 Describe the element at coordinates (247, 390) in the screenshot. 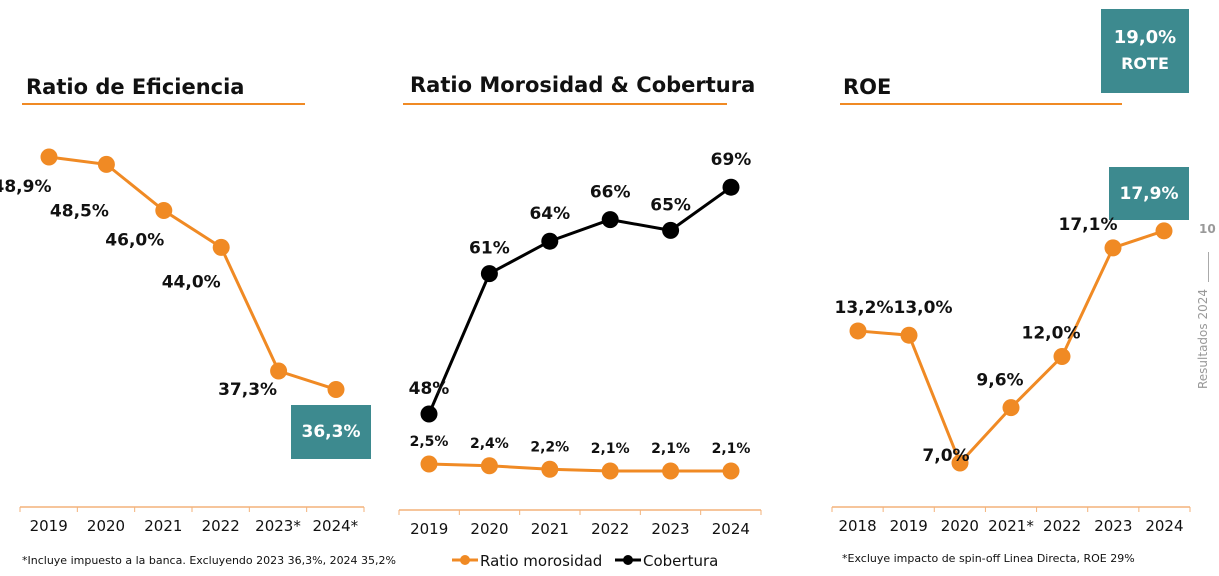

I see `data-label: 37,3%` at that location.